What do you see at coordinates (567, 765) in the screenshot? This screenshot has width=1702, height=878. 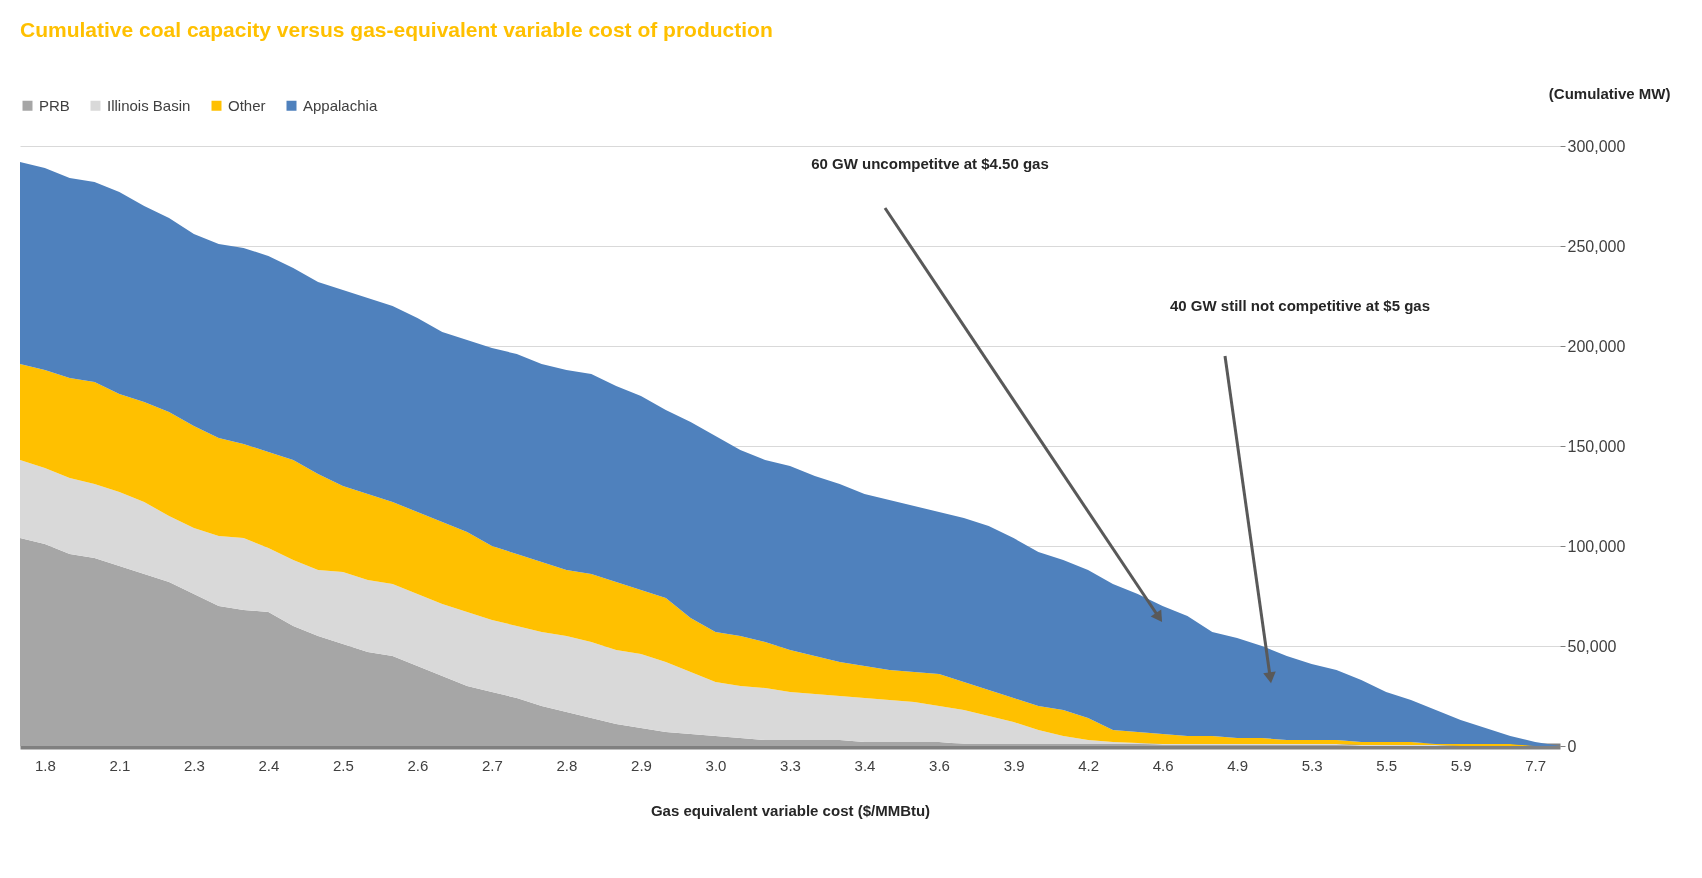 I see `x-tick-label: 2.8` at bounding box center [567, 765].